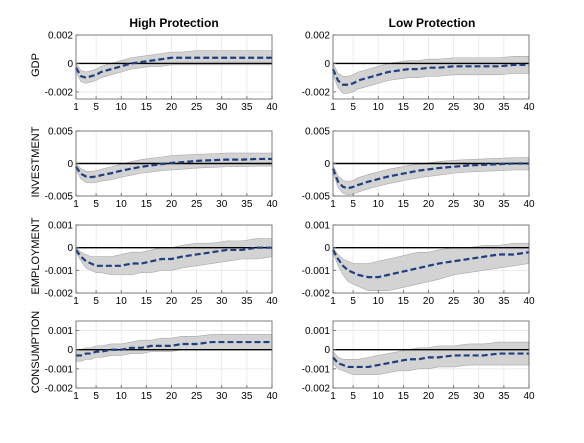 Image resolution: width=584 pixels, height=443 pixels. Describe the element at coordinates (430, 176) in the screenshot. I see `panel-3-median-line` at that location.